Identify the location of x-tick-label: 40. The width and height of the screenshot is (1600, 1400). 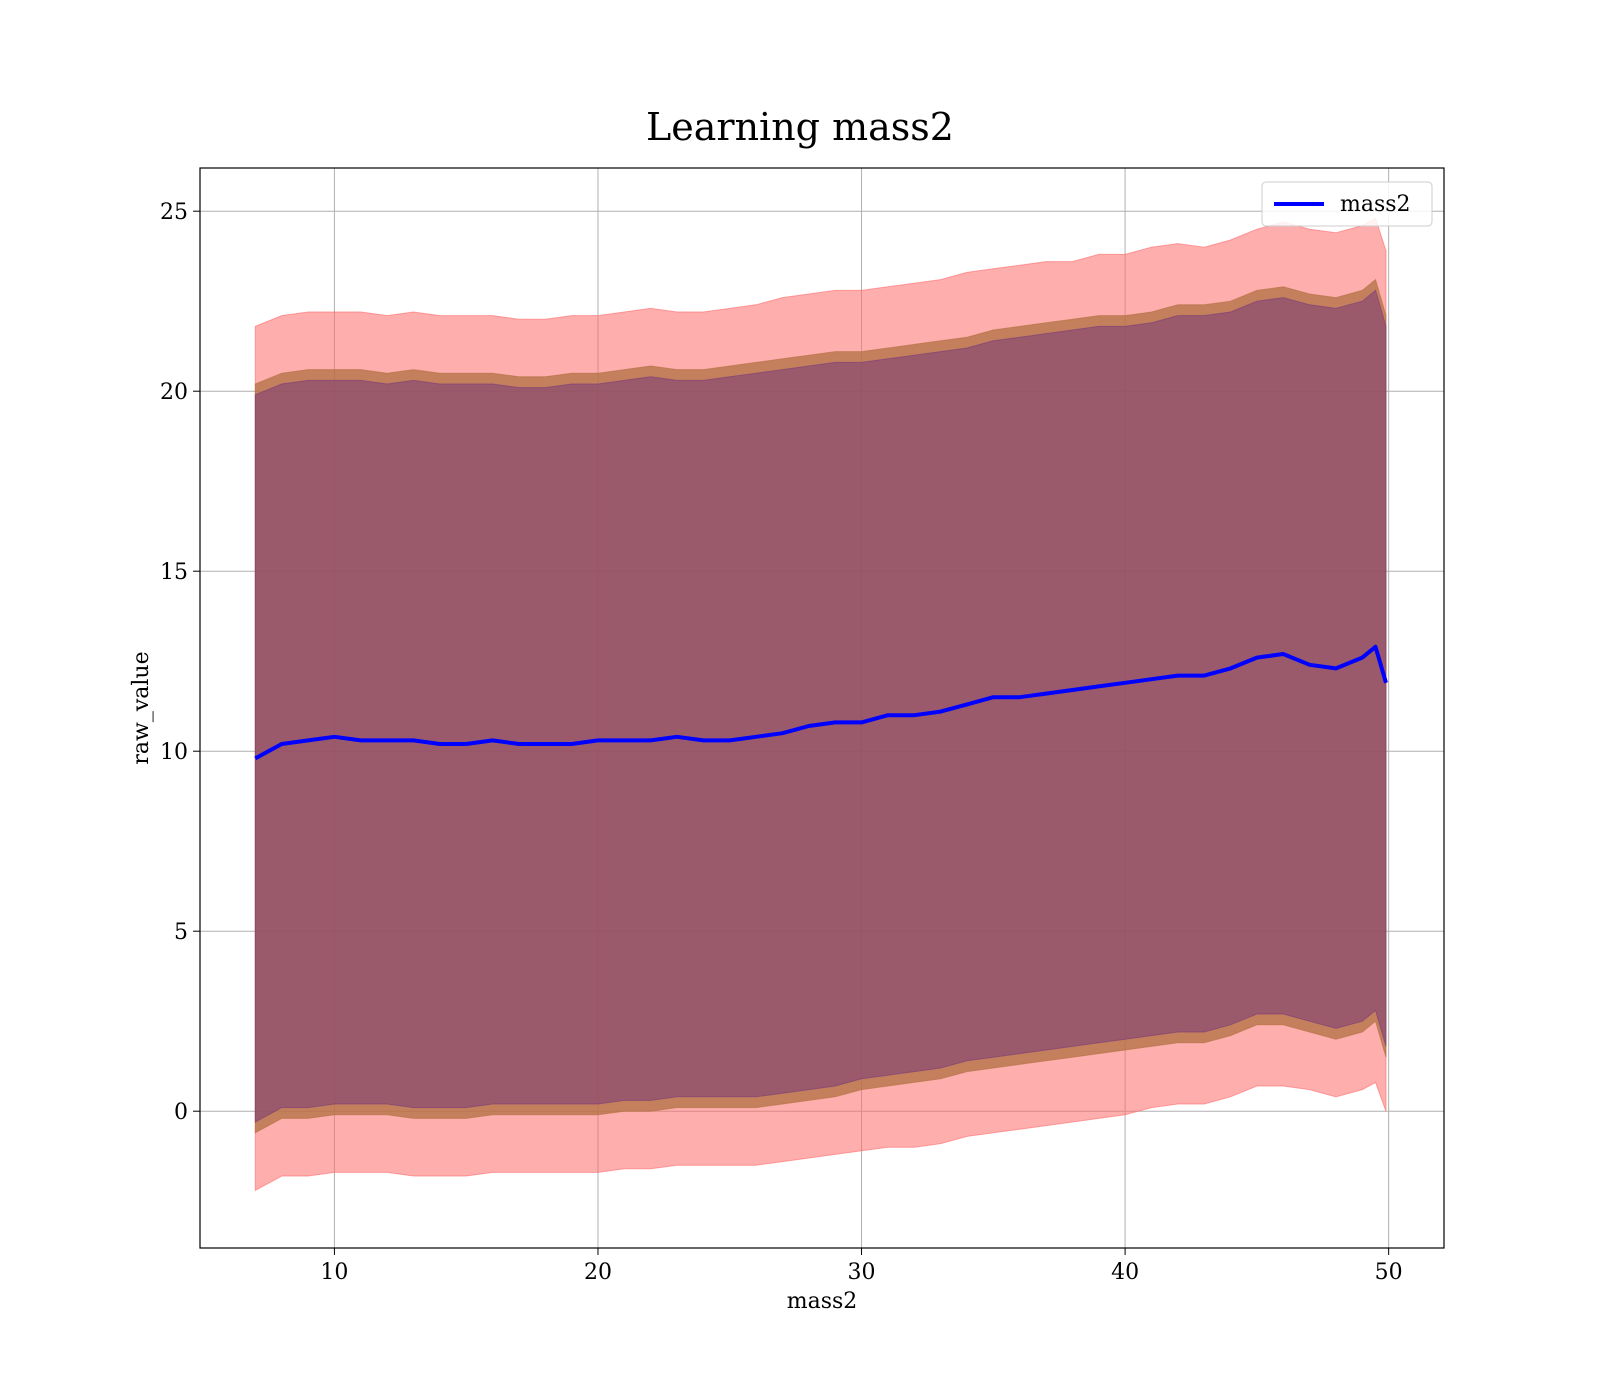
(1125, 1272).